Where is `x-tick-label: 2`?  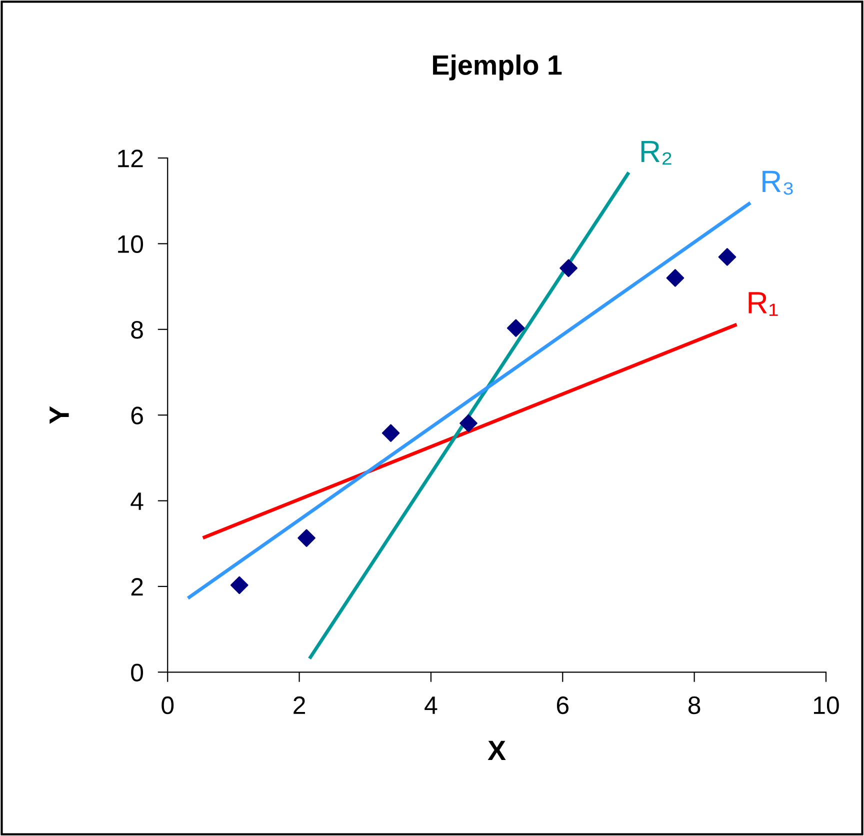
x-tick-label: 2 is located at coordinates (299, 705).